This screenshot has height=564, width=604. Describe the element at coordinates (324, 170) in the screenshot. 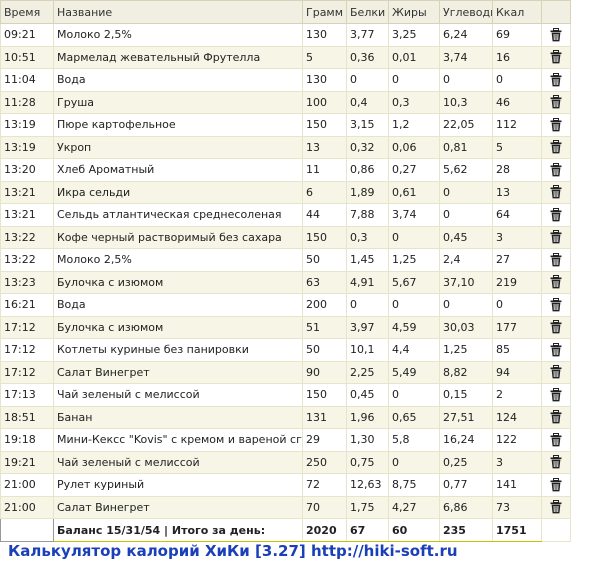

I see `cell-gram: 11` at that location.